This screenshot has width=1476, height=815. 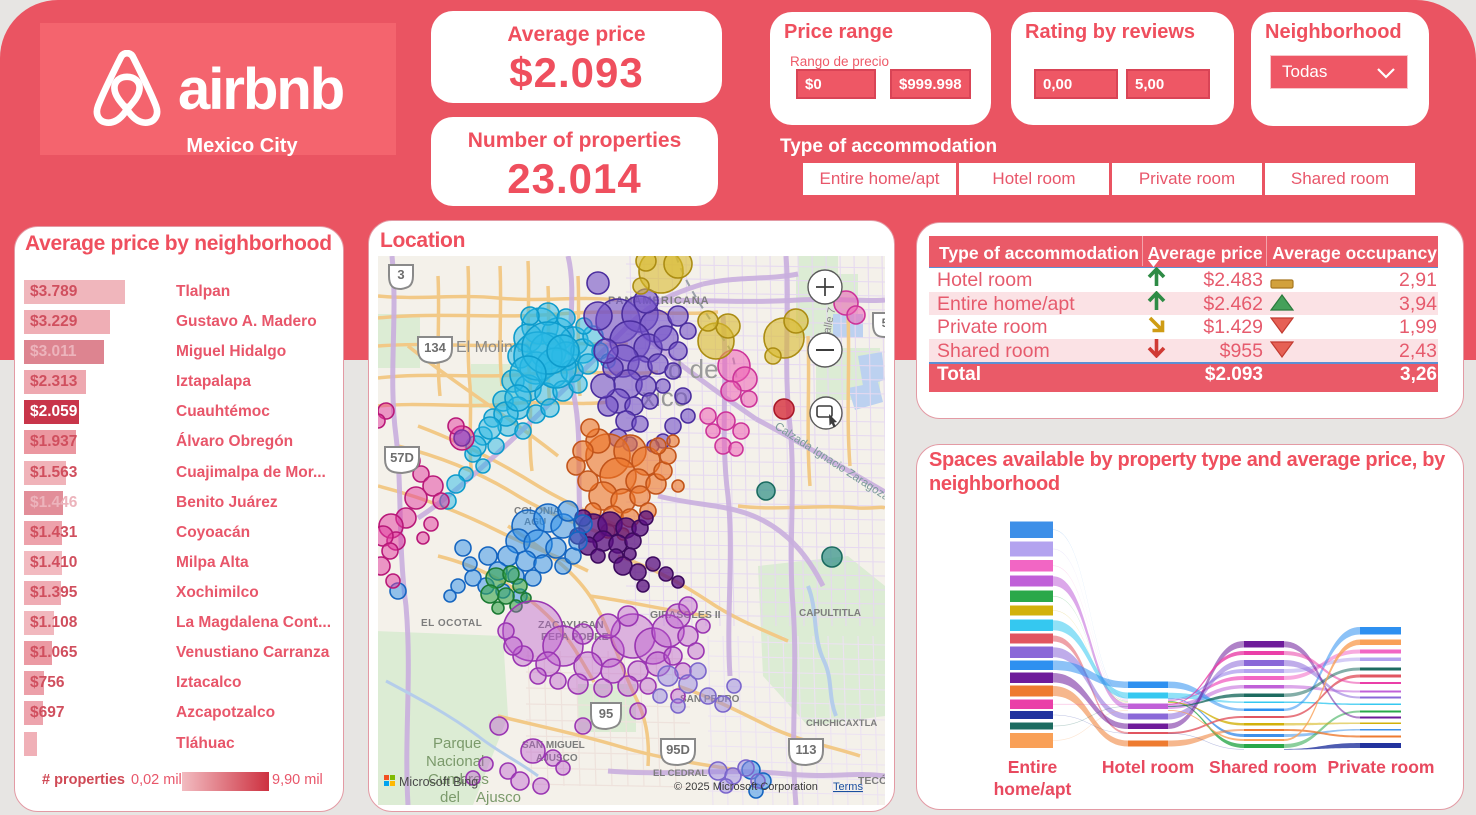 What do you see at coordinates (451, 623) in the screenshot?
I see `svg-text: EL OCOTAL` at bounding box center [451, 623].